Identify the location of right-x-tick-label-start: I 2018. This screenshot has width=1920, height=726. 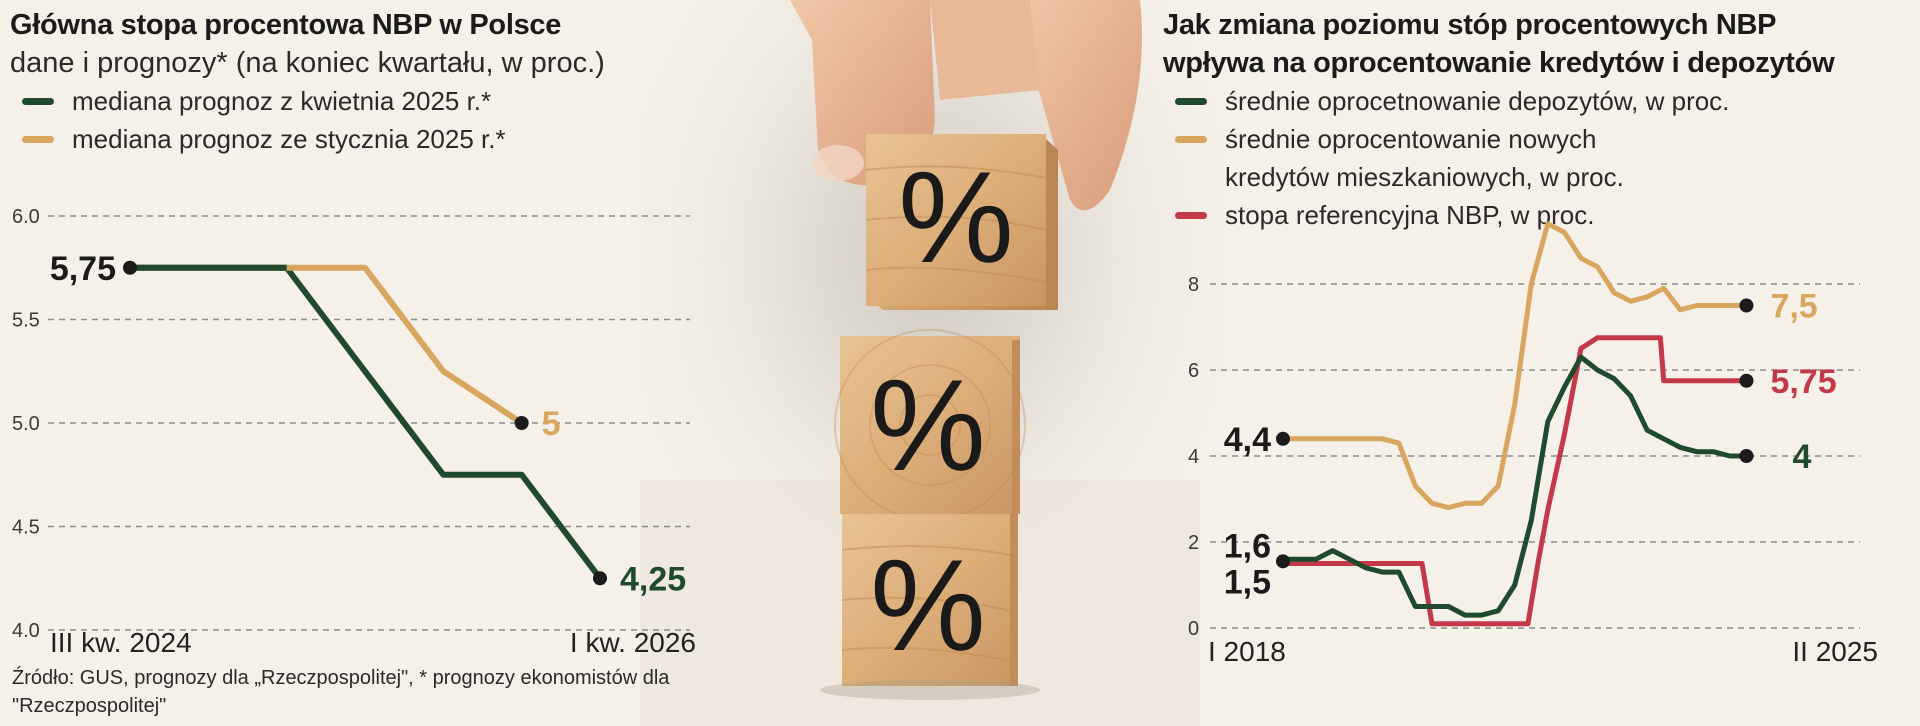
(1247, 651).